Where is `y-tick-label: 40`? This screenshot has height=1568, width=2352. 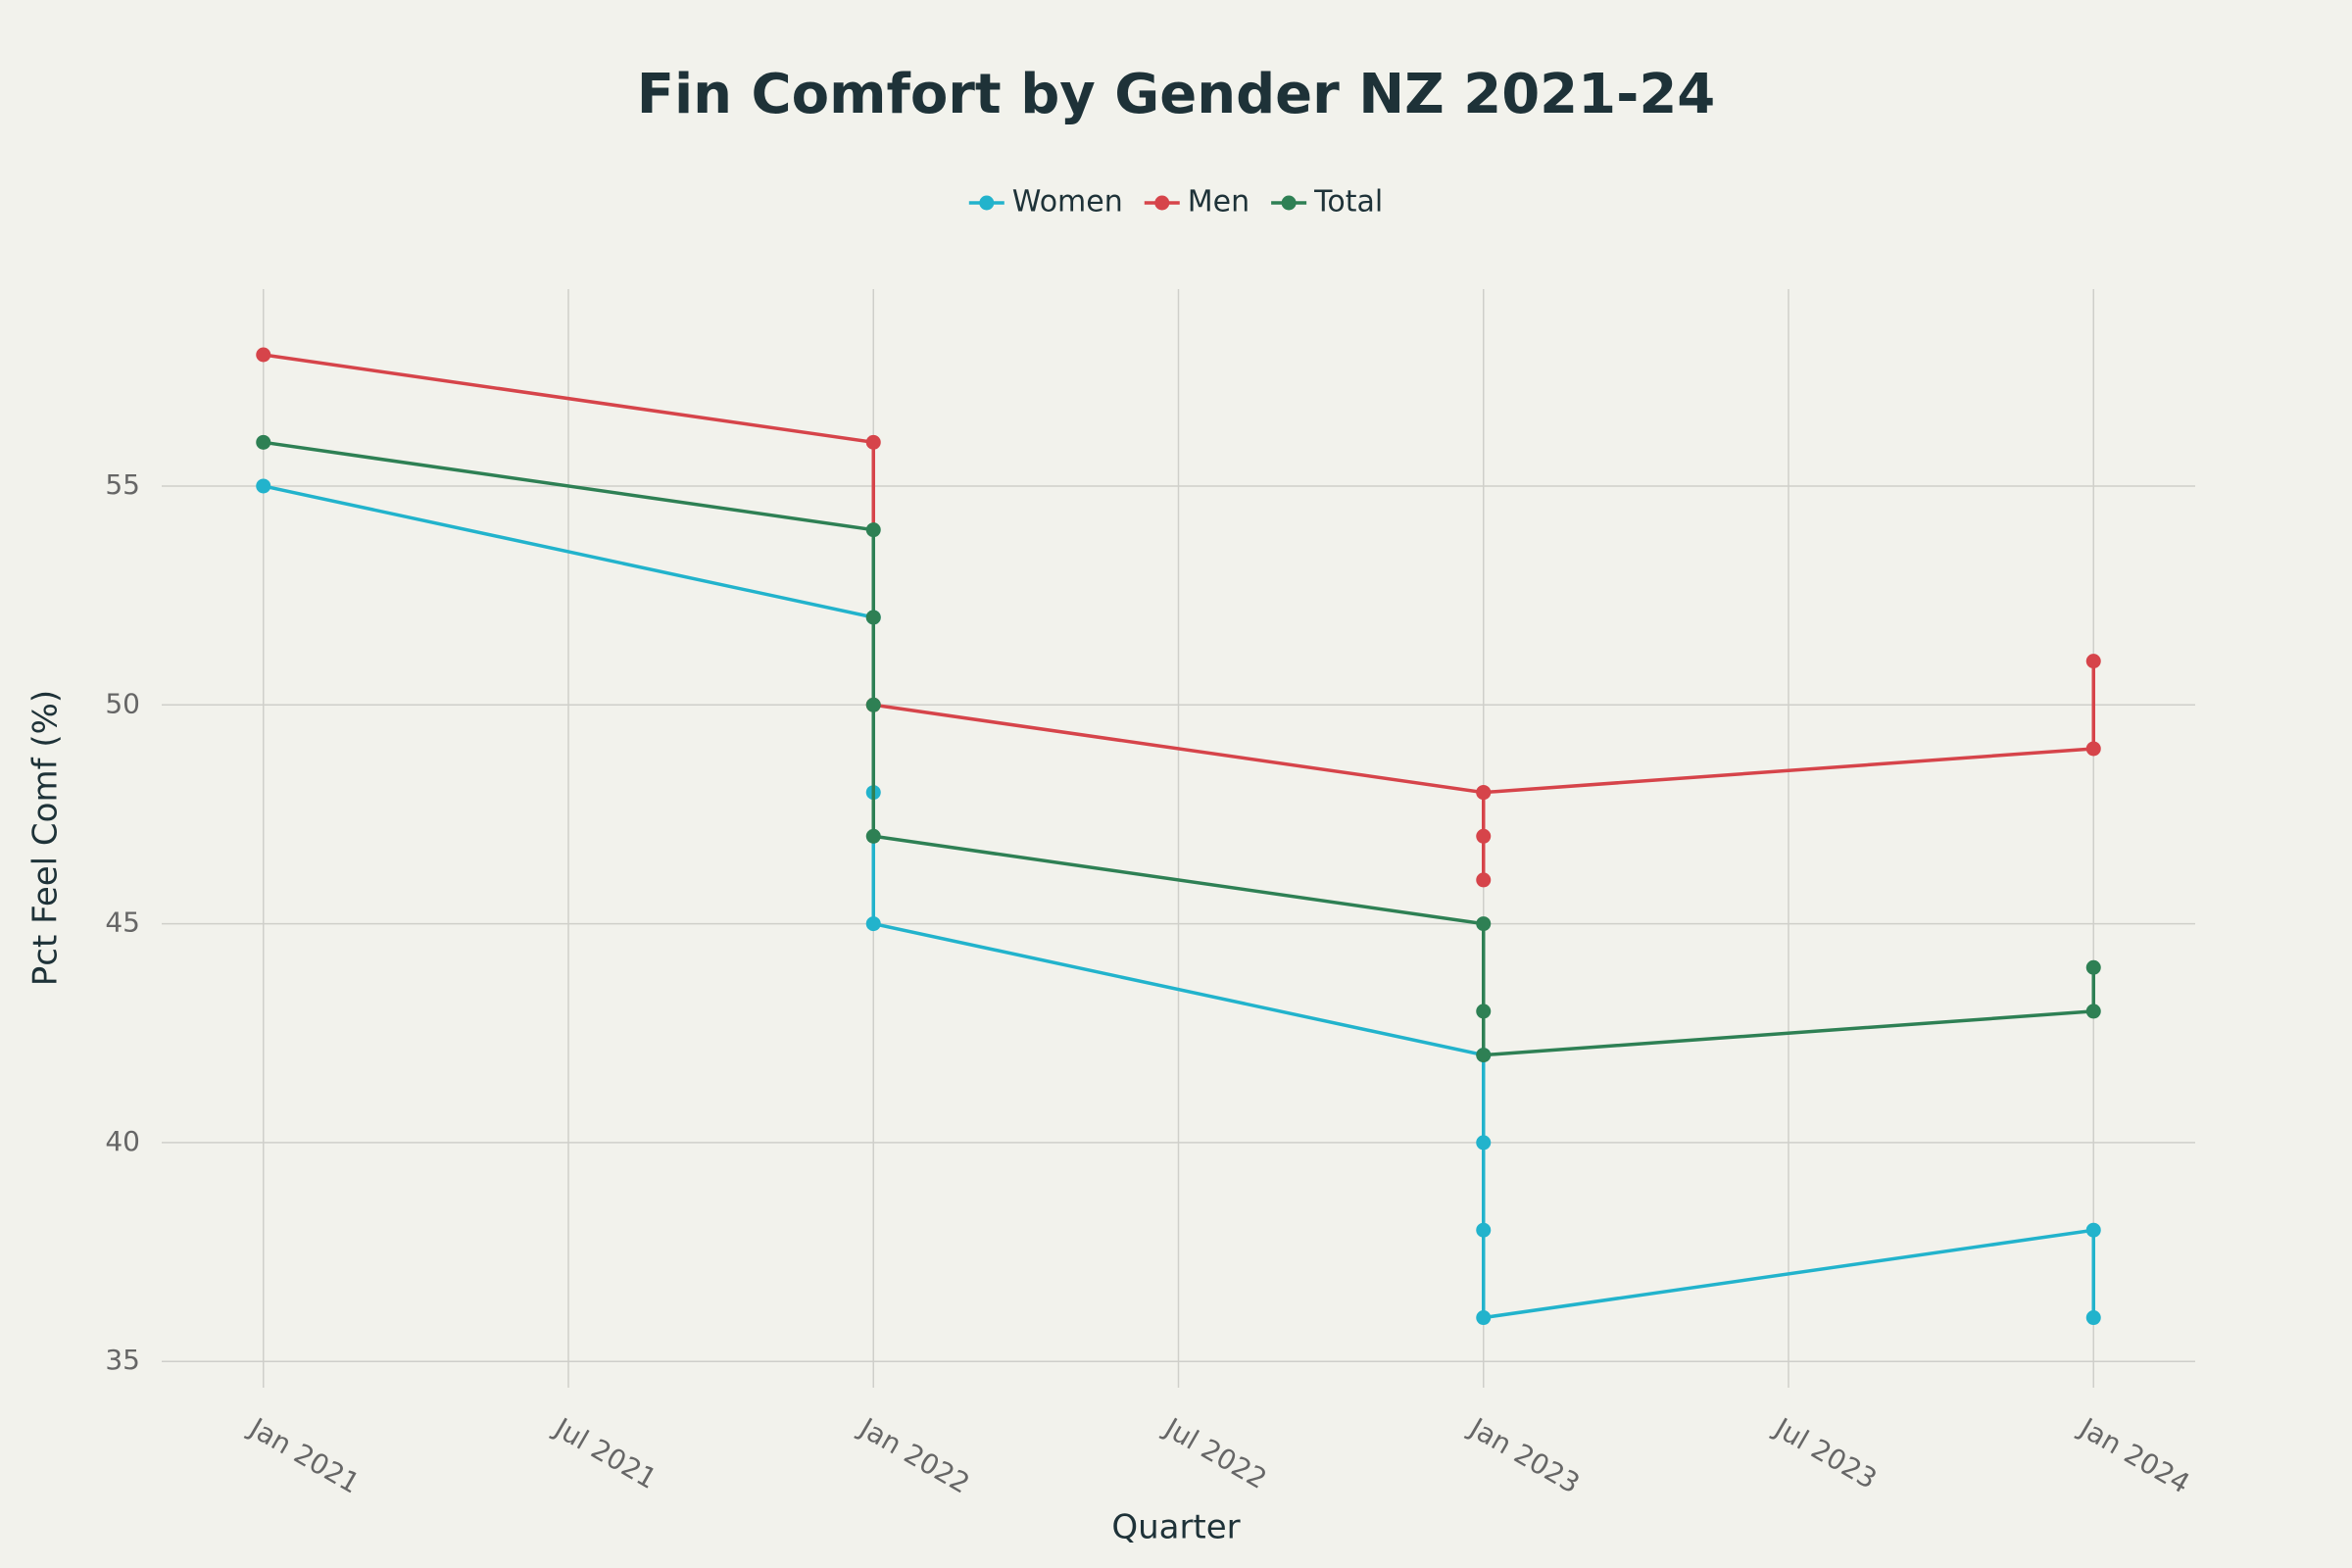 y-tick-label: 40 is located at coordinates (122, 1141).